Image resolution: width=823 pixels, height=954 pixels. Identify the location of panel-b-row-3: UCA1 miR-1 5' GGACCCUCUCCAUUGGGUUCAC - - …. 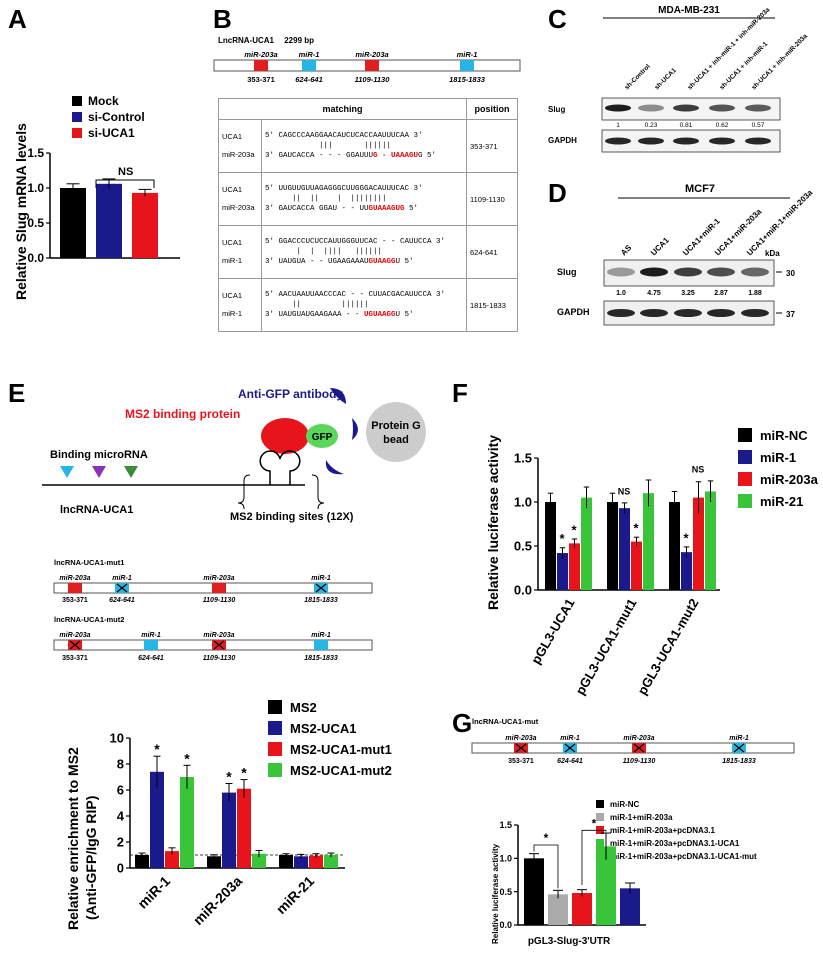
(368, 252).